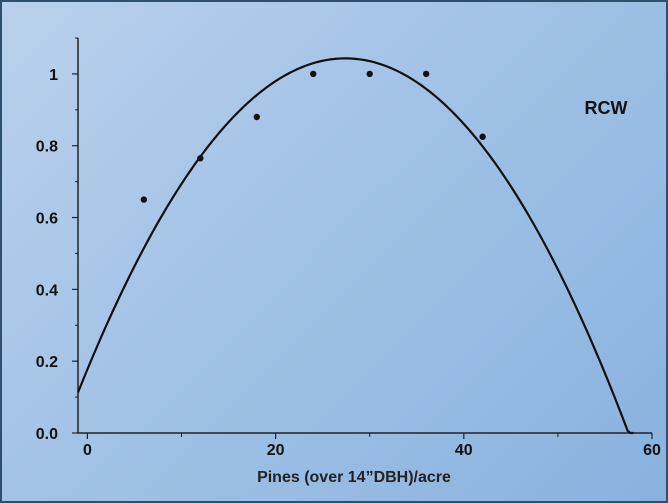  I want to click on x-tick-label: 20, so click(276, 450).